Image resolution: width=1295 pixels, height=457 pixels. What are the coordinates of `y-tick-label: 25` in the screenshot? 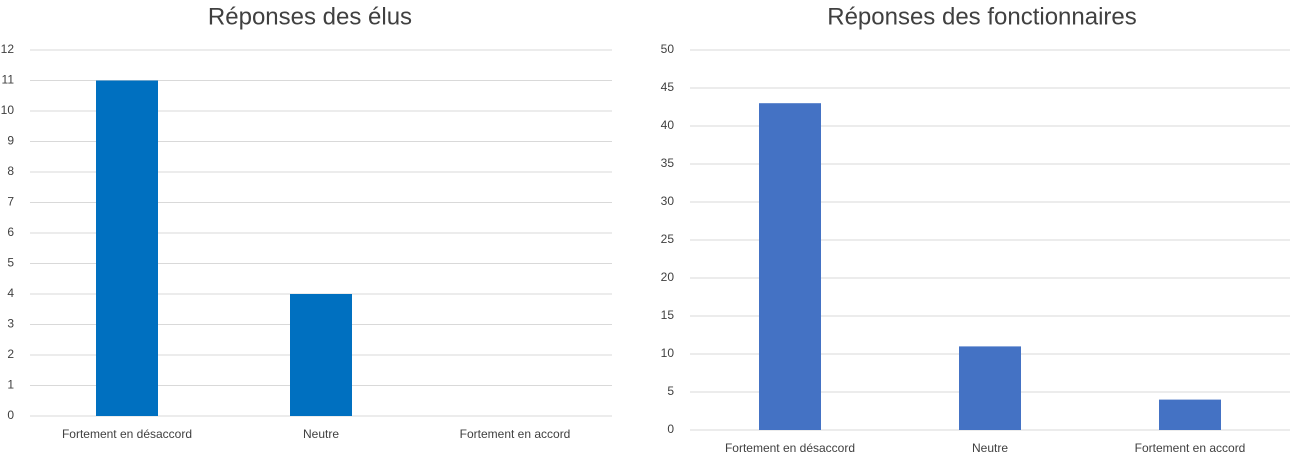 It's located at (668, 239).